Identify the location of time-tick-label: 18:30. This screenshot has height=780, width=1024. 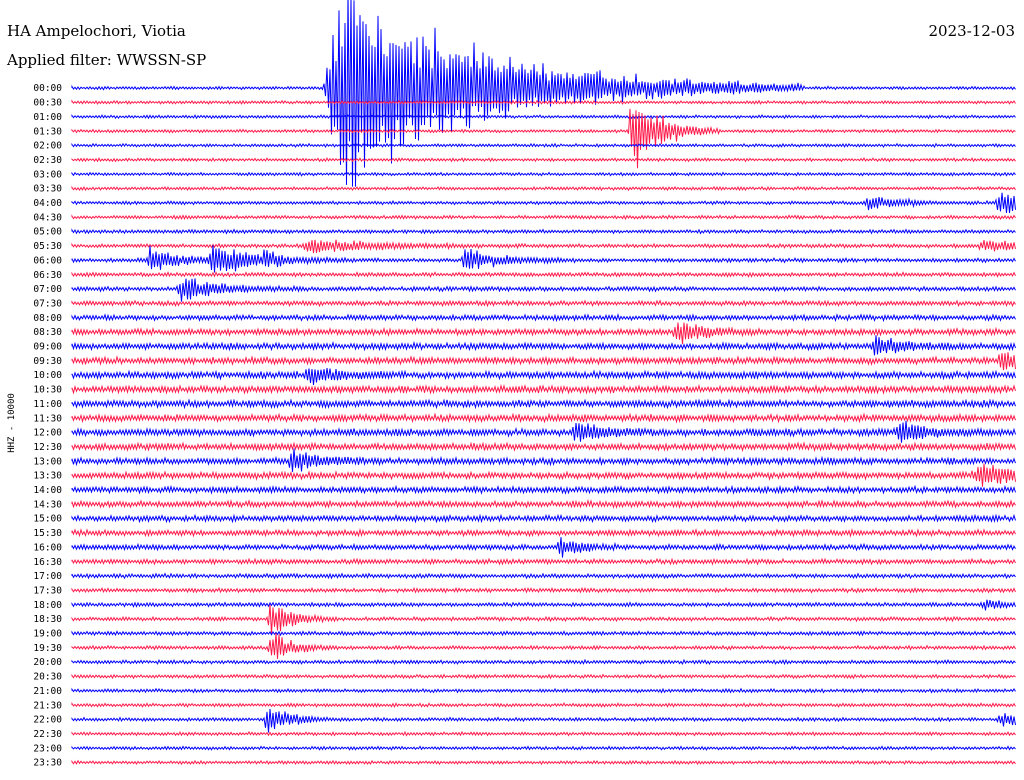
(47, 619).